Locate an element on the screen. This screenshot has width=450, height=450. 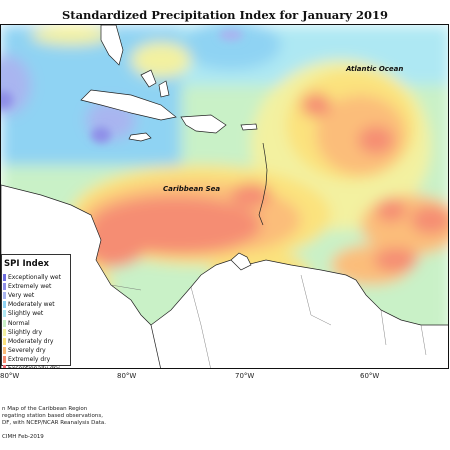
florida-peninsula is located at coordinates (112, 45).